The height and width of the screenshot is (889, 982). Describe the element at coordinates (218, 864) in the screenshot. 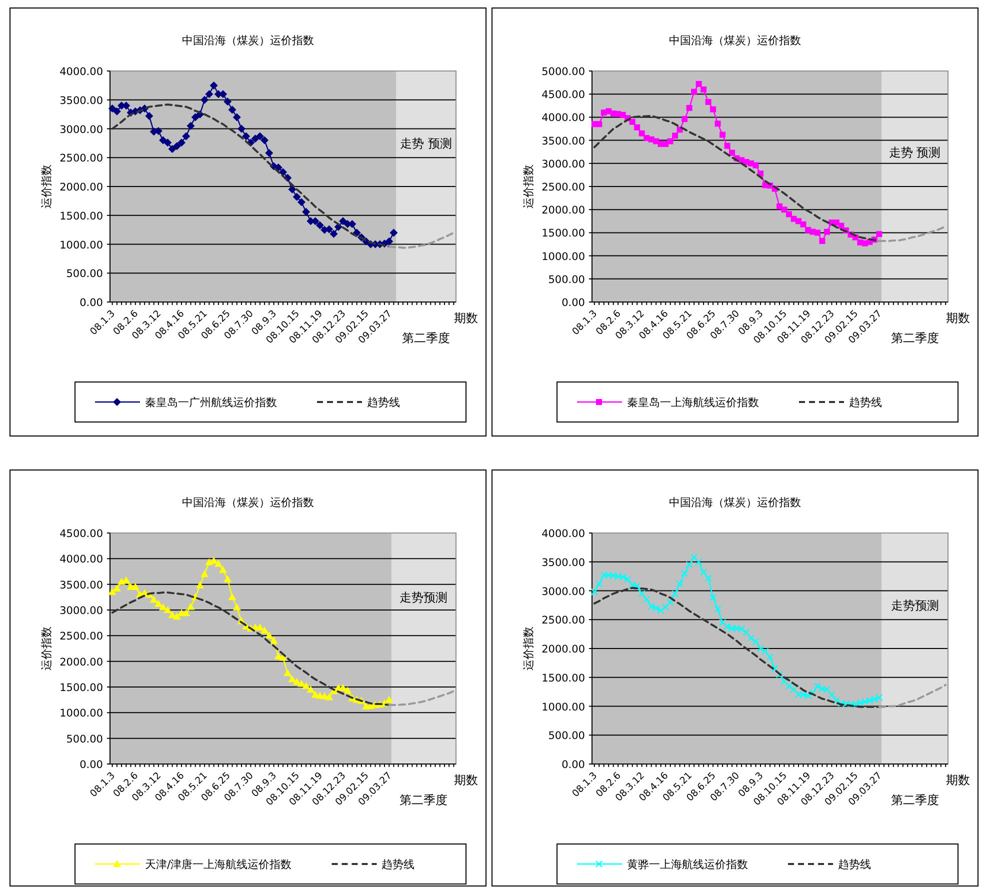

I see `legend-label: 天津/津唐一上海航线运价指数` at that location.